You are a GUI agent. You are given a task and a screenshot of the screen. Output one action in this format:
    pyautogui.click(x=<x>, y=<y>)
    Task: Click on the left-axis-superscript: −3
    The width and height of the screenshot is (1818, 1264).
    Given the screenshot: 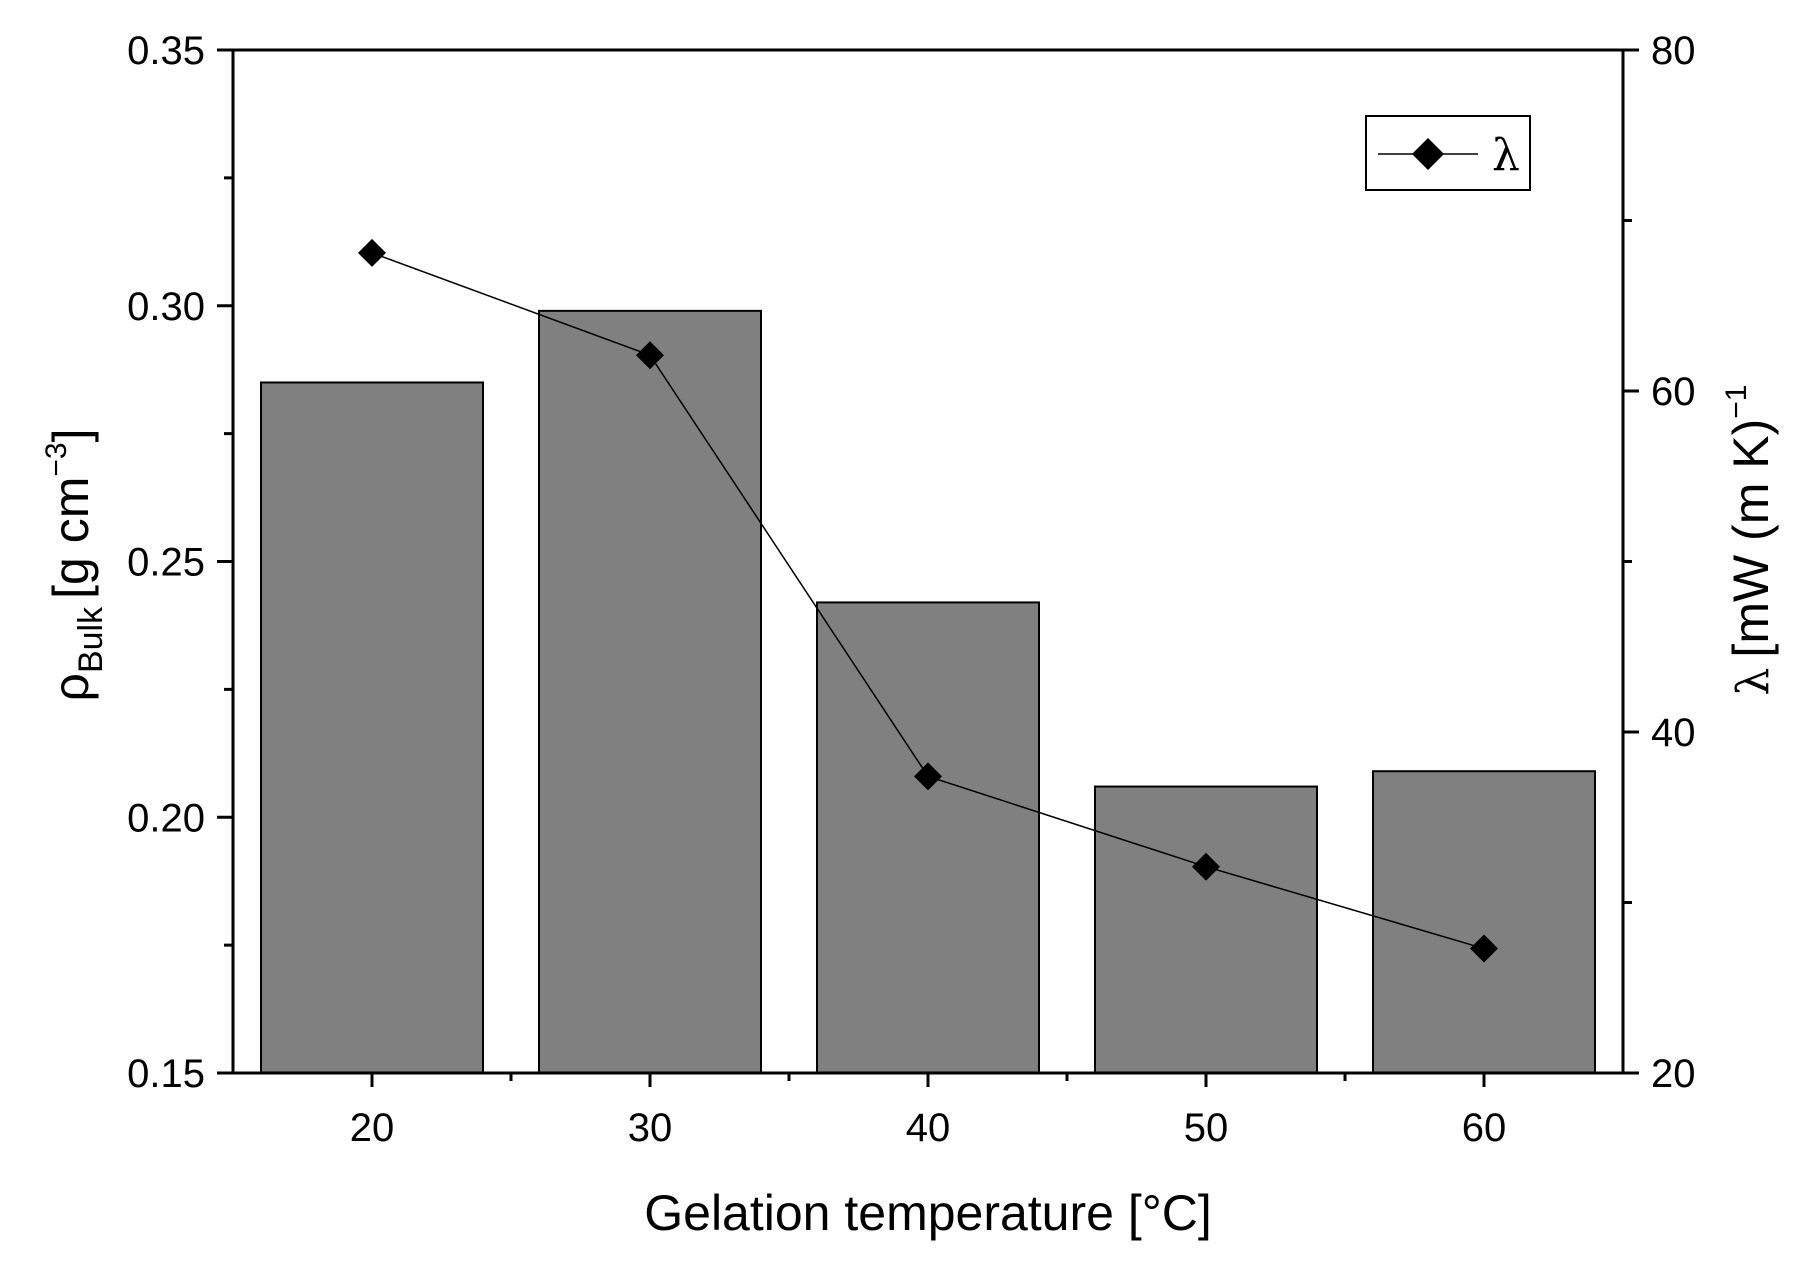 What is the action you would take?
    pyautogui.click(x=56, y=459)
    